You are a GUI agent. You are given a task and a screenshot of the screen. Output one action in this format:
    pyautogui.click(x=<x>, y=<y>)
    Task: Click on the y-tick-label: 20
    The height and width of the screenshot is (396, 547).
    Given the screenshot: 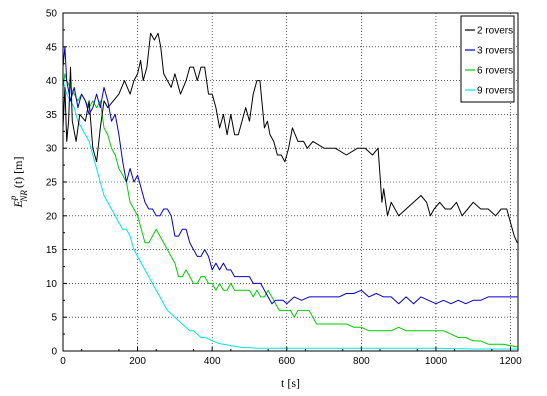 What is the action you would take?
    pyautogui.click(x=52, y=216)
    